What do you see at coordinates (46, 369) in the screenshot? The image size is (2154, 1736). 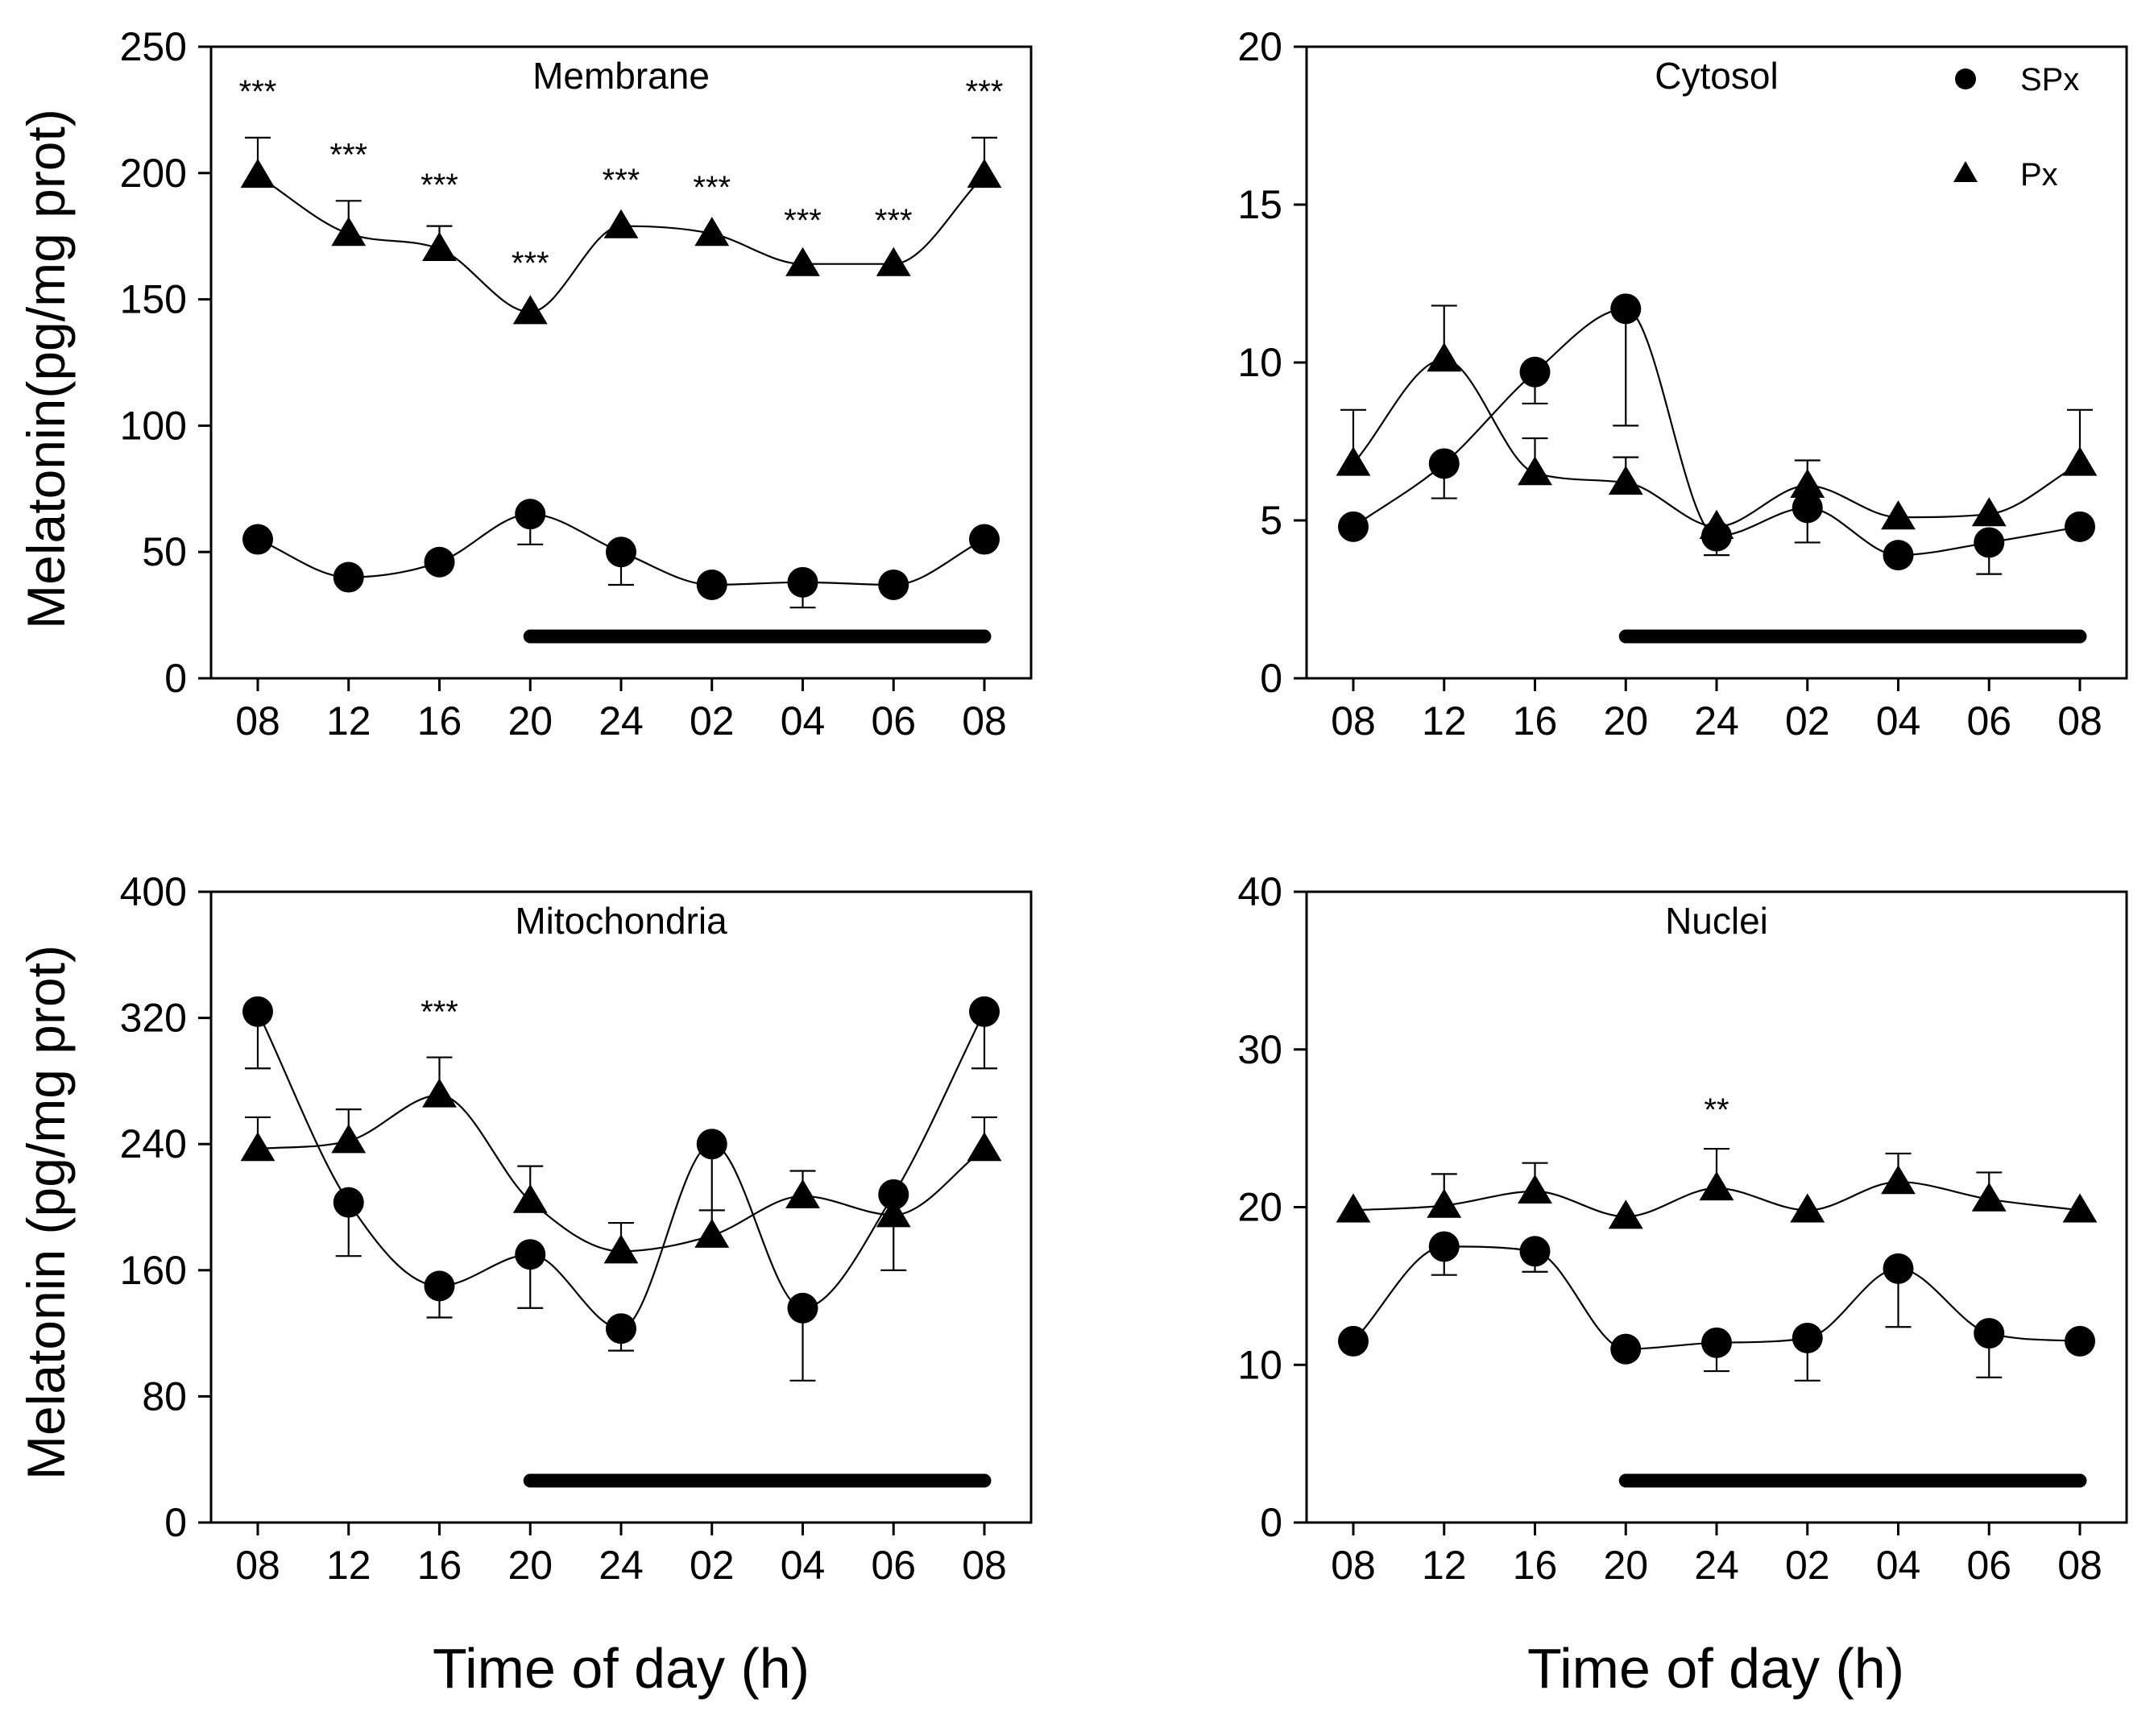 I see `y-axis-label-top: Melatonin(pg/mg prot)` at bounding box center [46, 369].